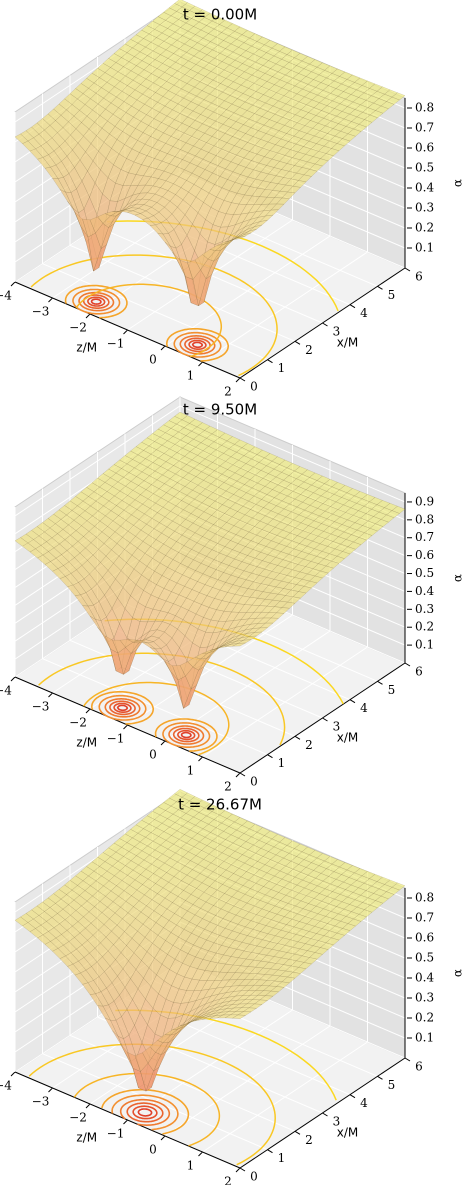 This screenshot has height=1185, width=474. What do you see at coordinates (424, 148) in the screenshot?
I see `z-tick-label: 0.6` at bounding box center [424, 148].